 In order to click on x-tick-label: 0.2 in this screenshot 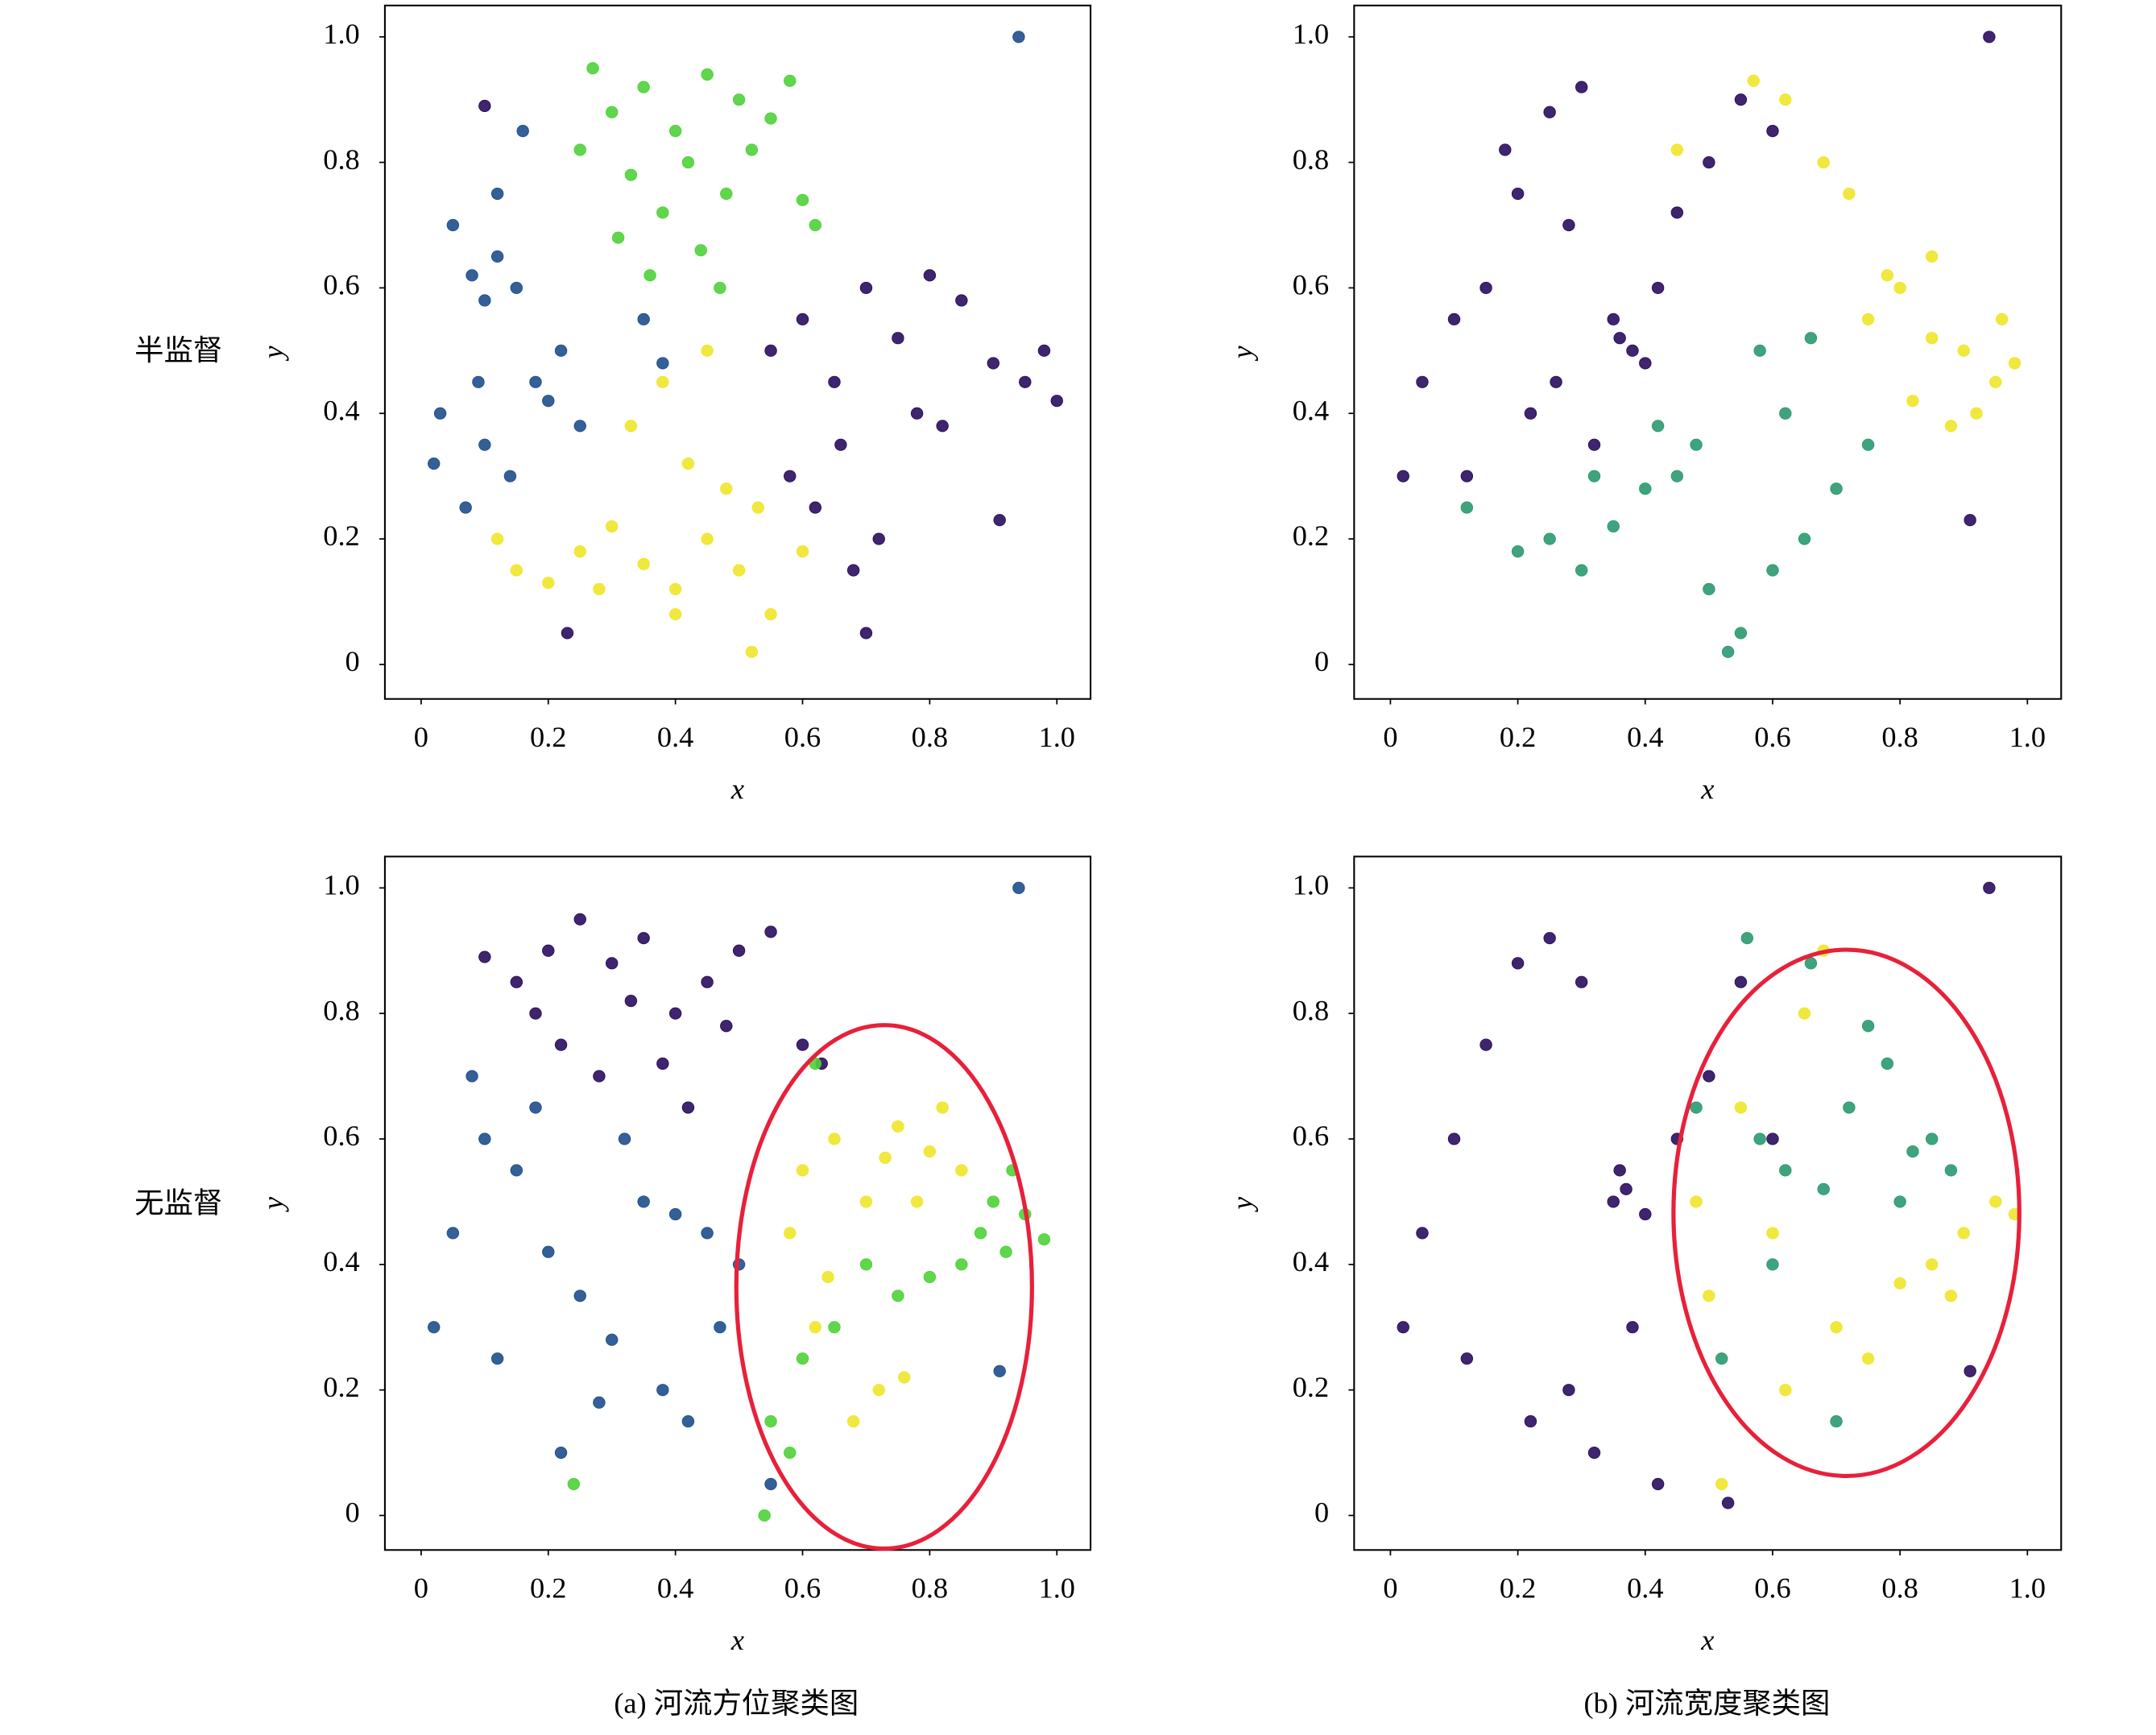, I will do `click(548, 737)`.